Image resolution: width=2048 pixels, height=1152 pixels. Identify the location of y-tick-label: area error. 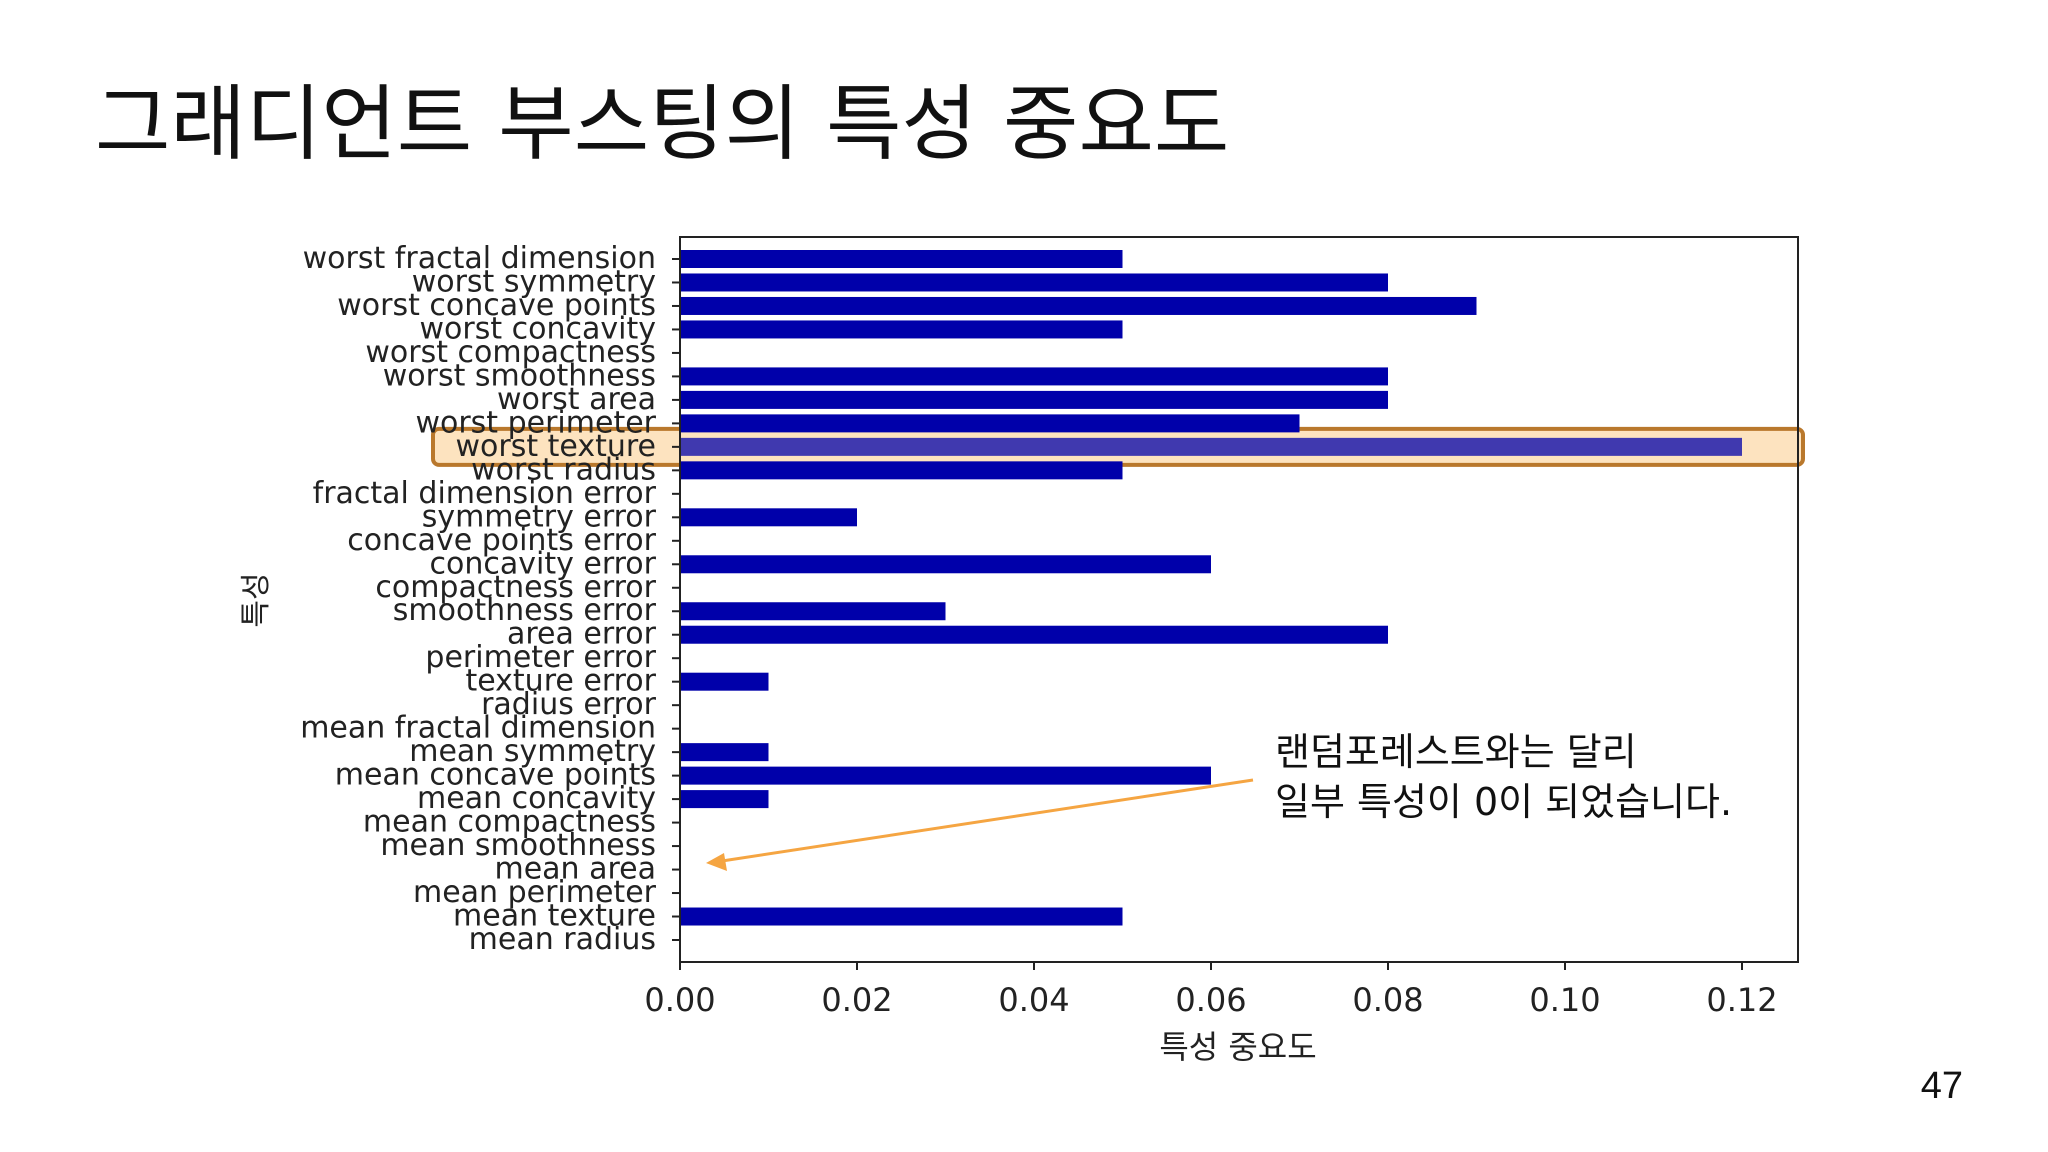
(582, 634).